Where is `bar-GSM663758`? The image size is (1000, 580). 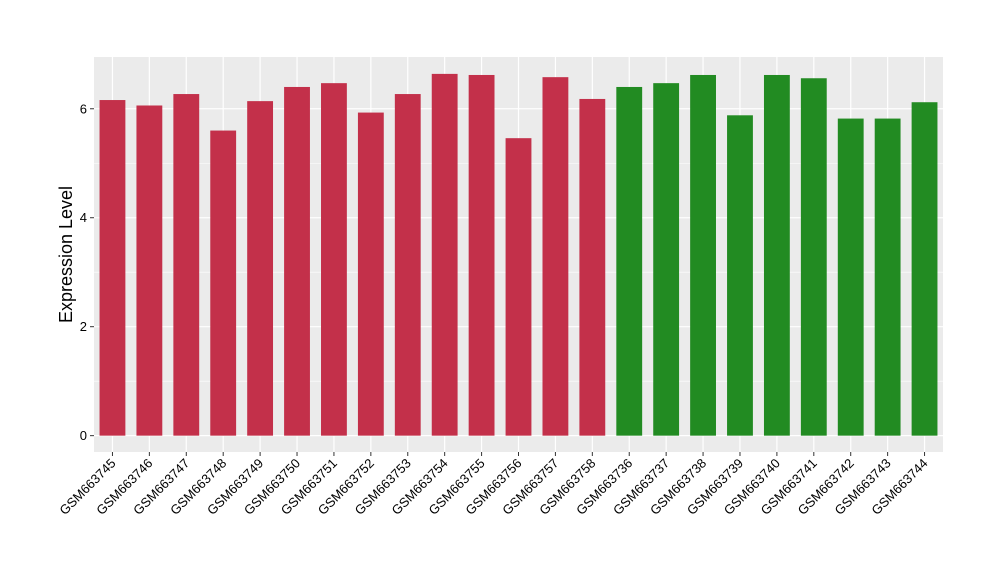
bar-GSM663758 is located at coordinates (592, 267).